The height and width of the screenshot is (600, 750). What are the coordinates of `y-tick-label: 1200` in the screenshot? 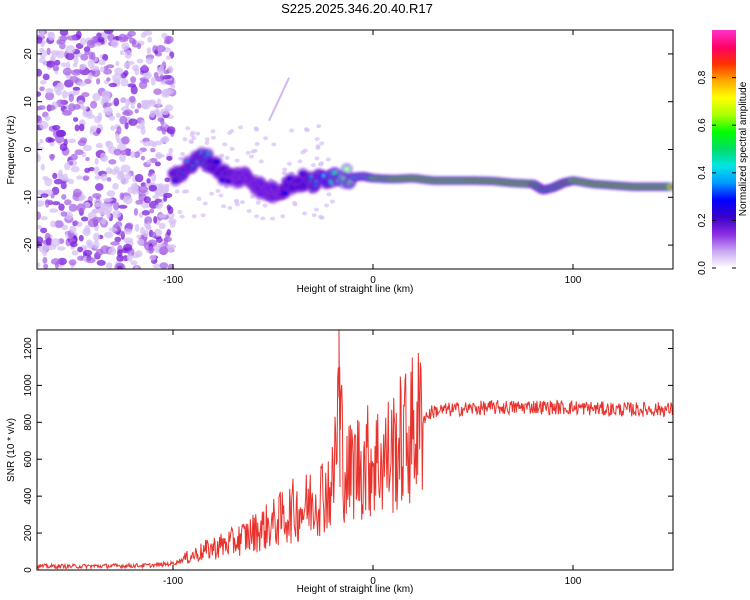 It's located at (28, 348).